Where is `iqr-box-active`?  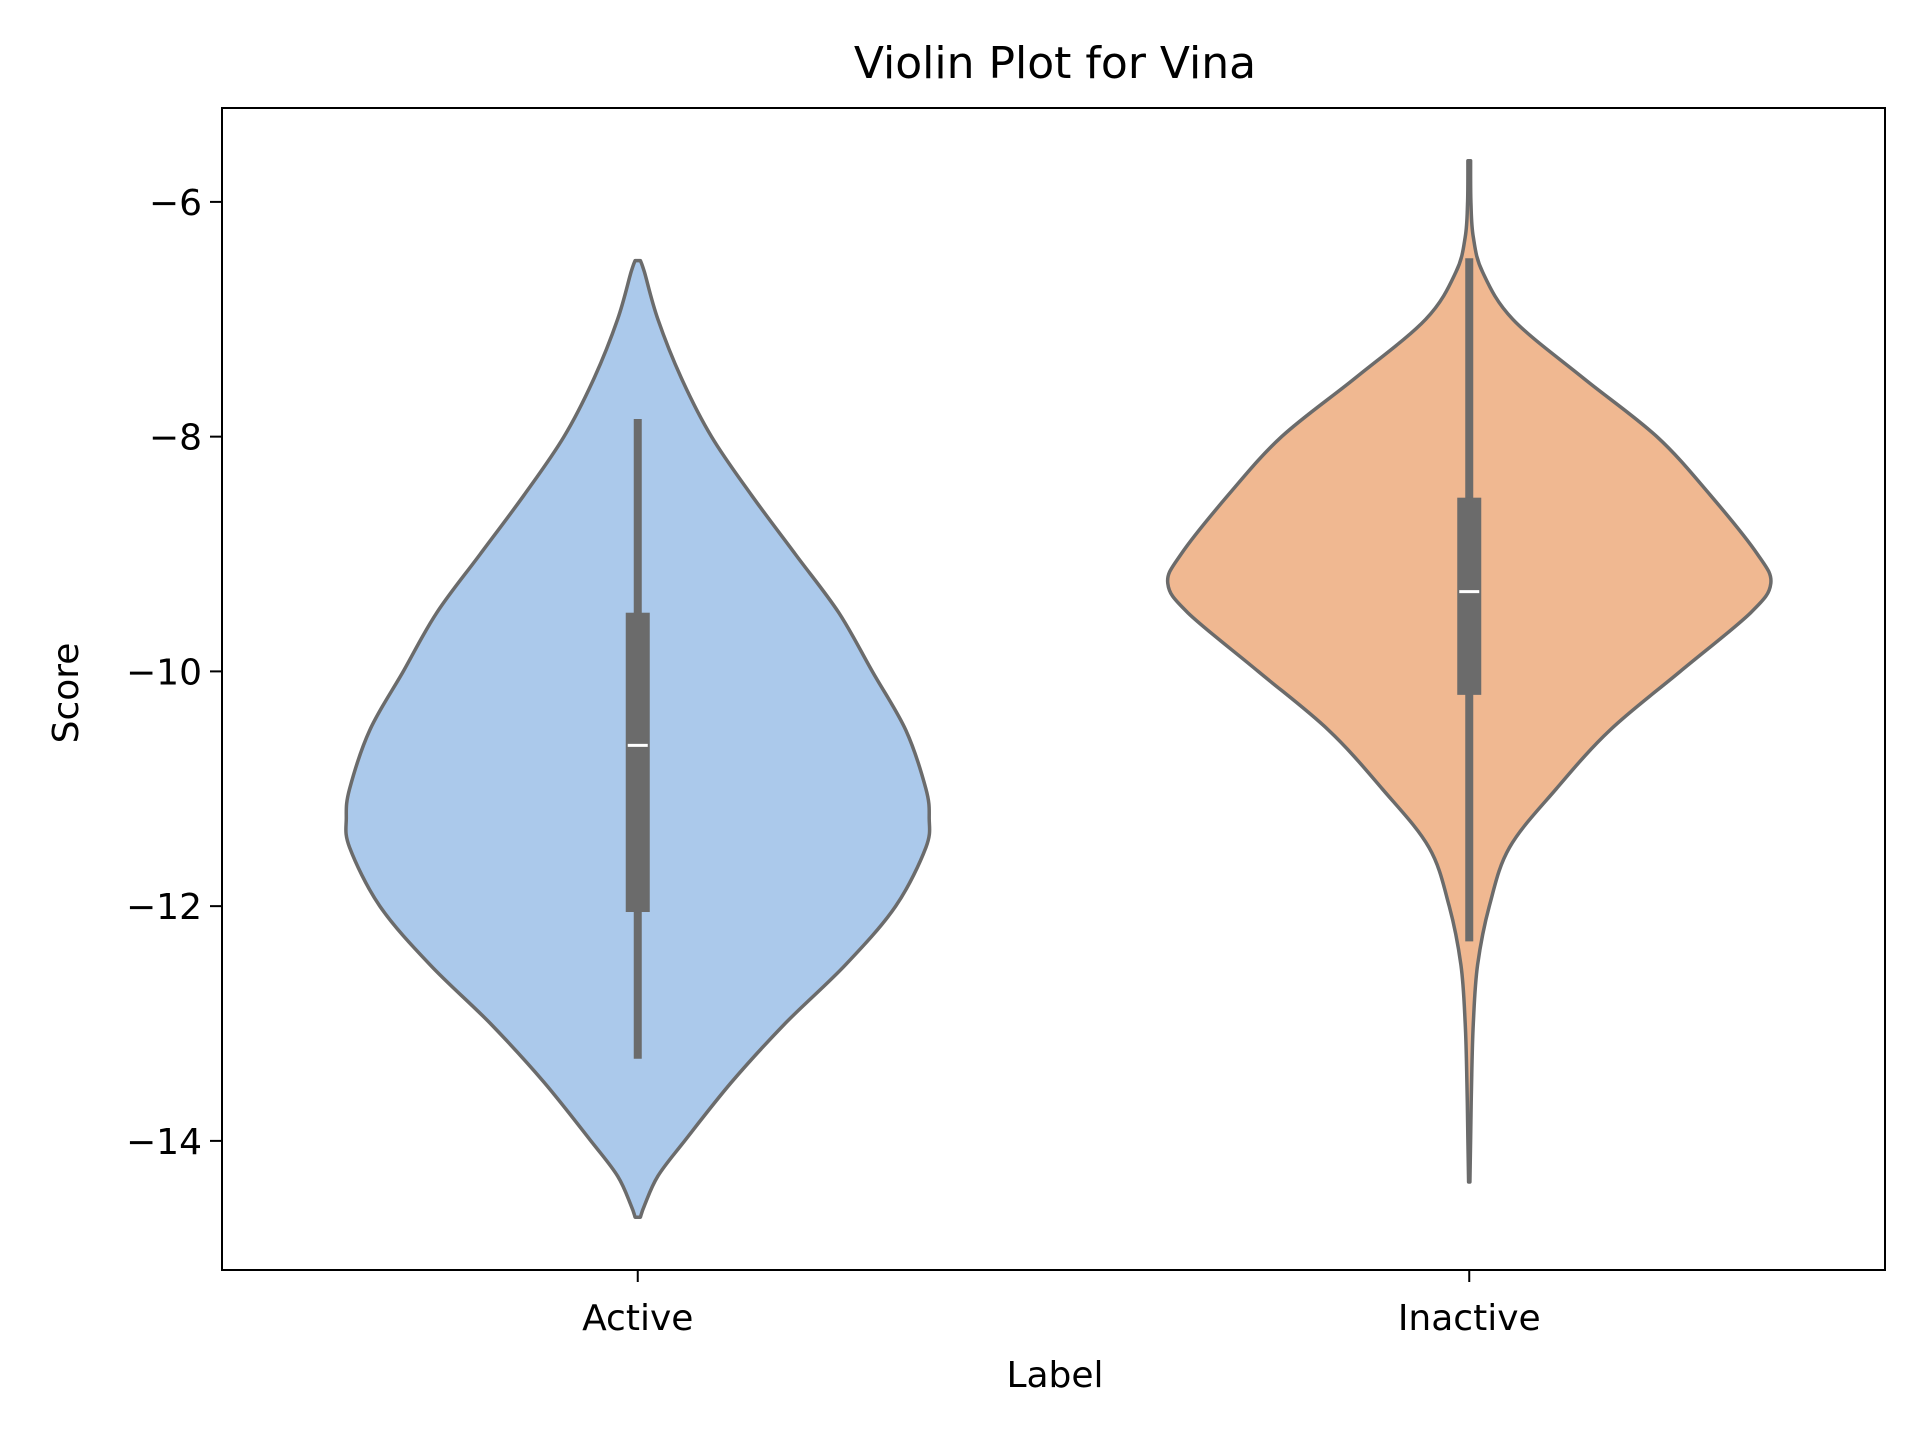
iqr-box-active is located at coordinates (637, 762).